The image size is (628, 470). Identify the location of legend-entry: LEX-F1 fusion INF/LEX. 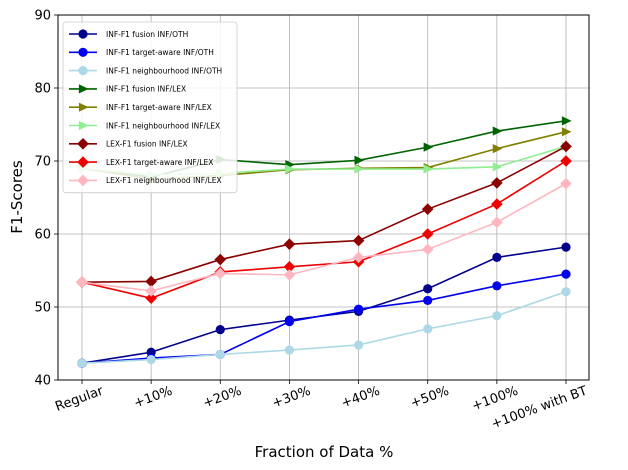
(128, 144).